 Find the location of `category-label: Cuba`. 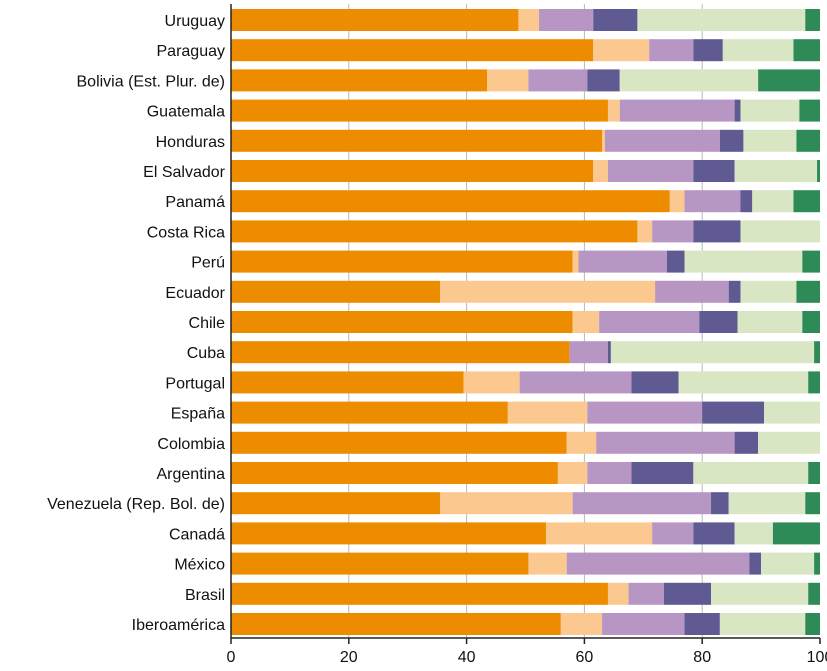

category-label: Cuba is located at coordinates (206, 353).